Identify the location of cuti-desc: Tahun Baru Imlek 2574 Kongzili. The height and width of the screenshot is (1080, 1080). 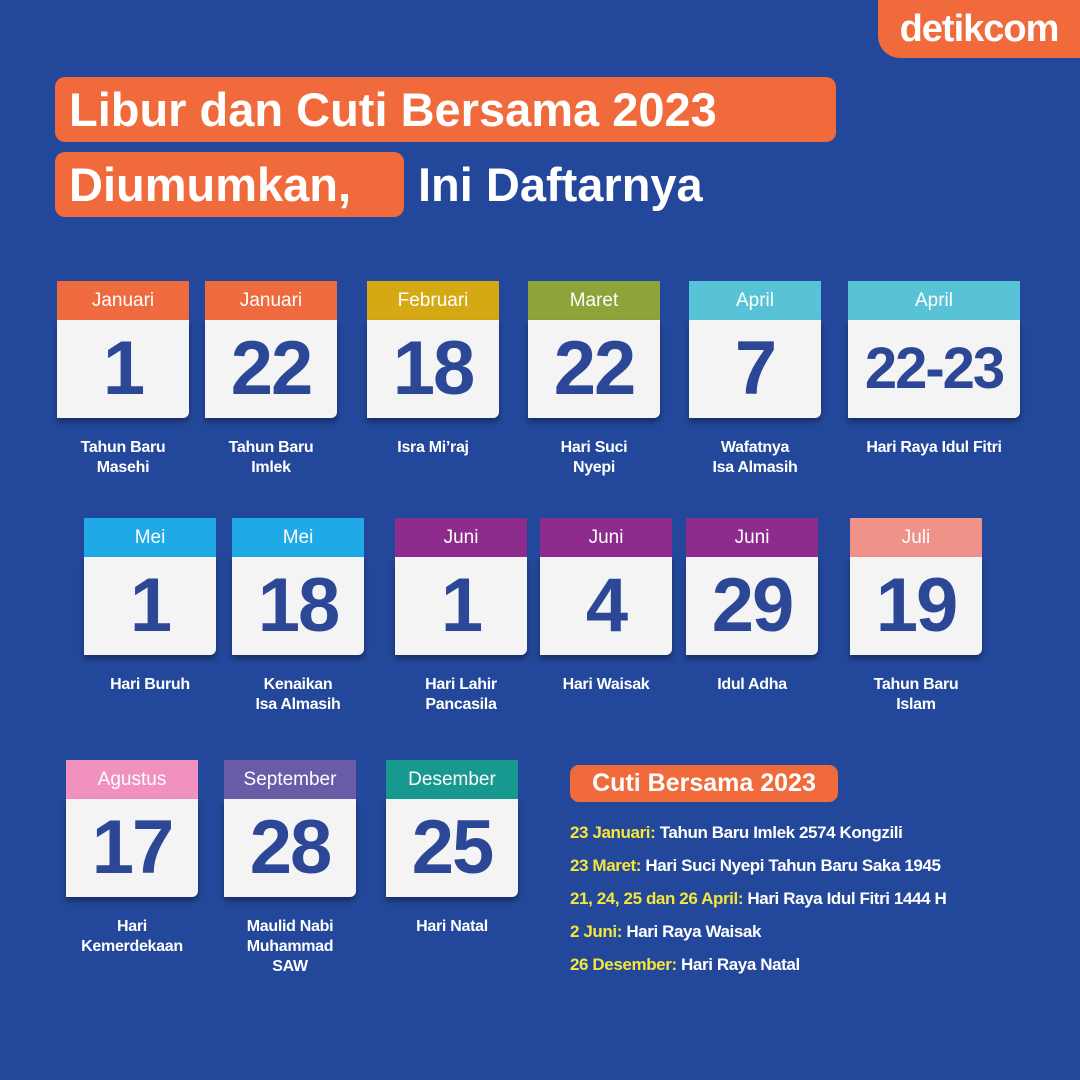
(781, 832).